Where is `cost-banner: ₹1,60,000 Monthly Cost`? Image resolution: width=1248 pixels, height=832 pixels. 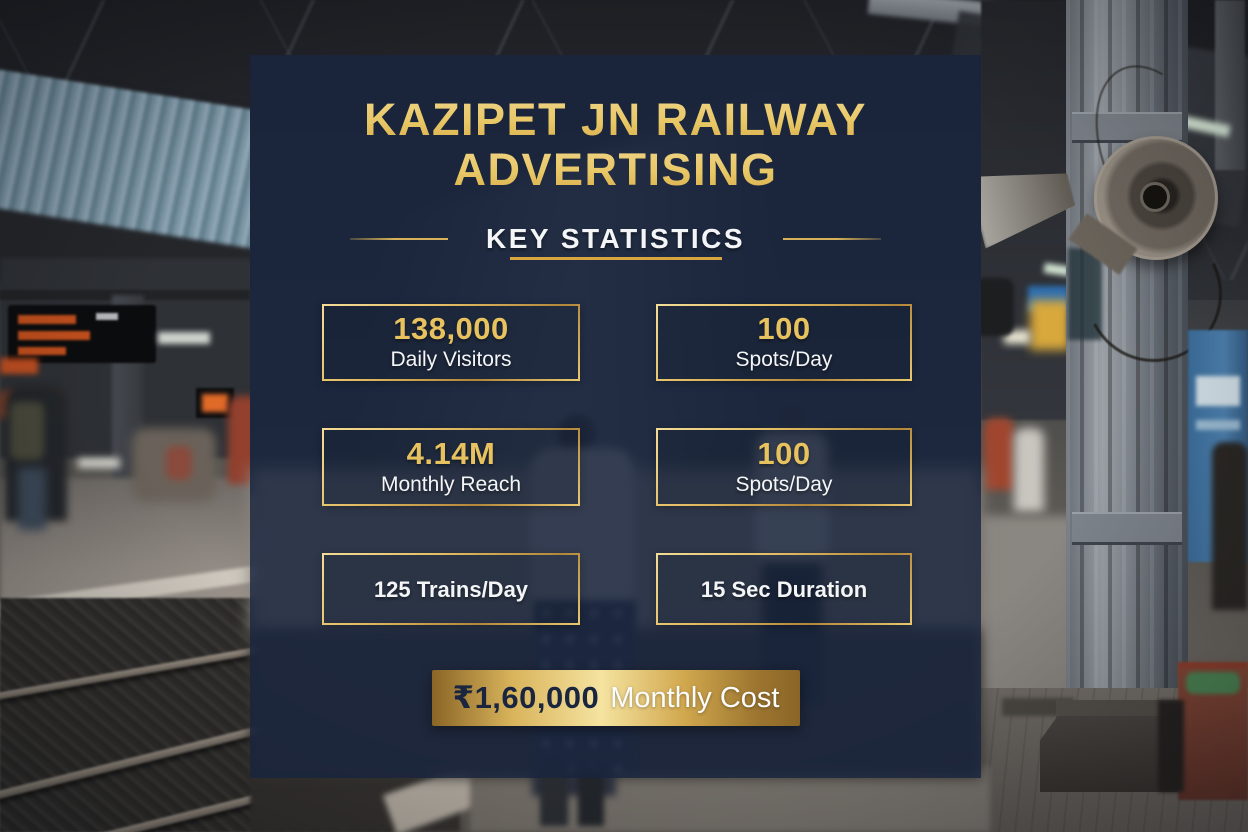
cost-banner: ₹1,60,000 Monthly Cost is located at coordinates (616, 698).